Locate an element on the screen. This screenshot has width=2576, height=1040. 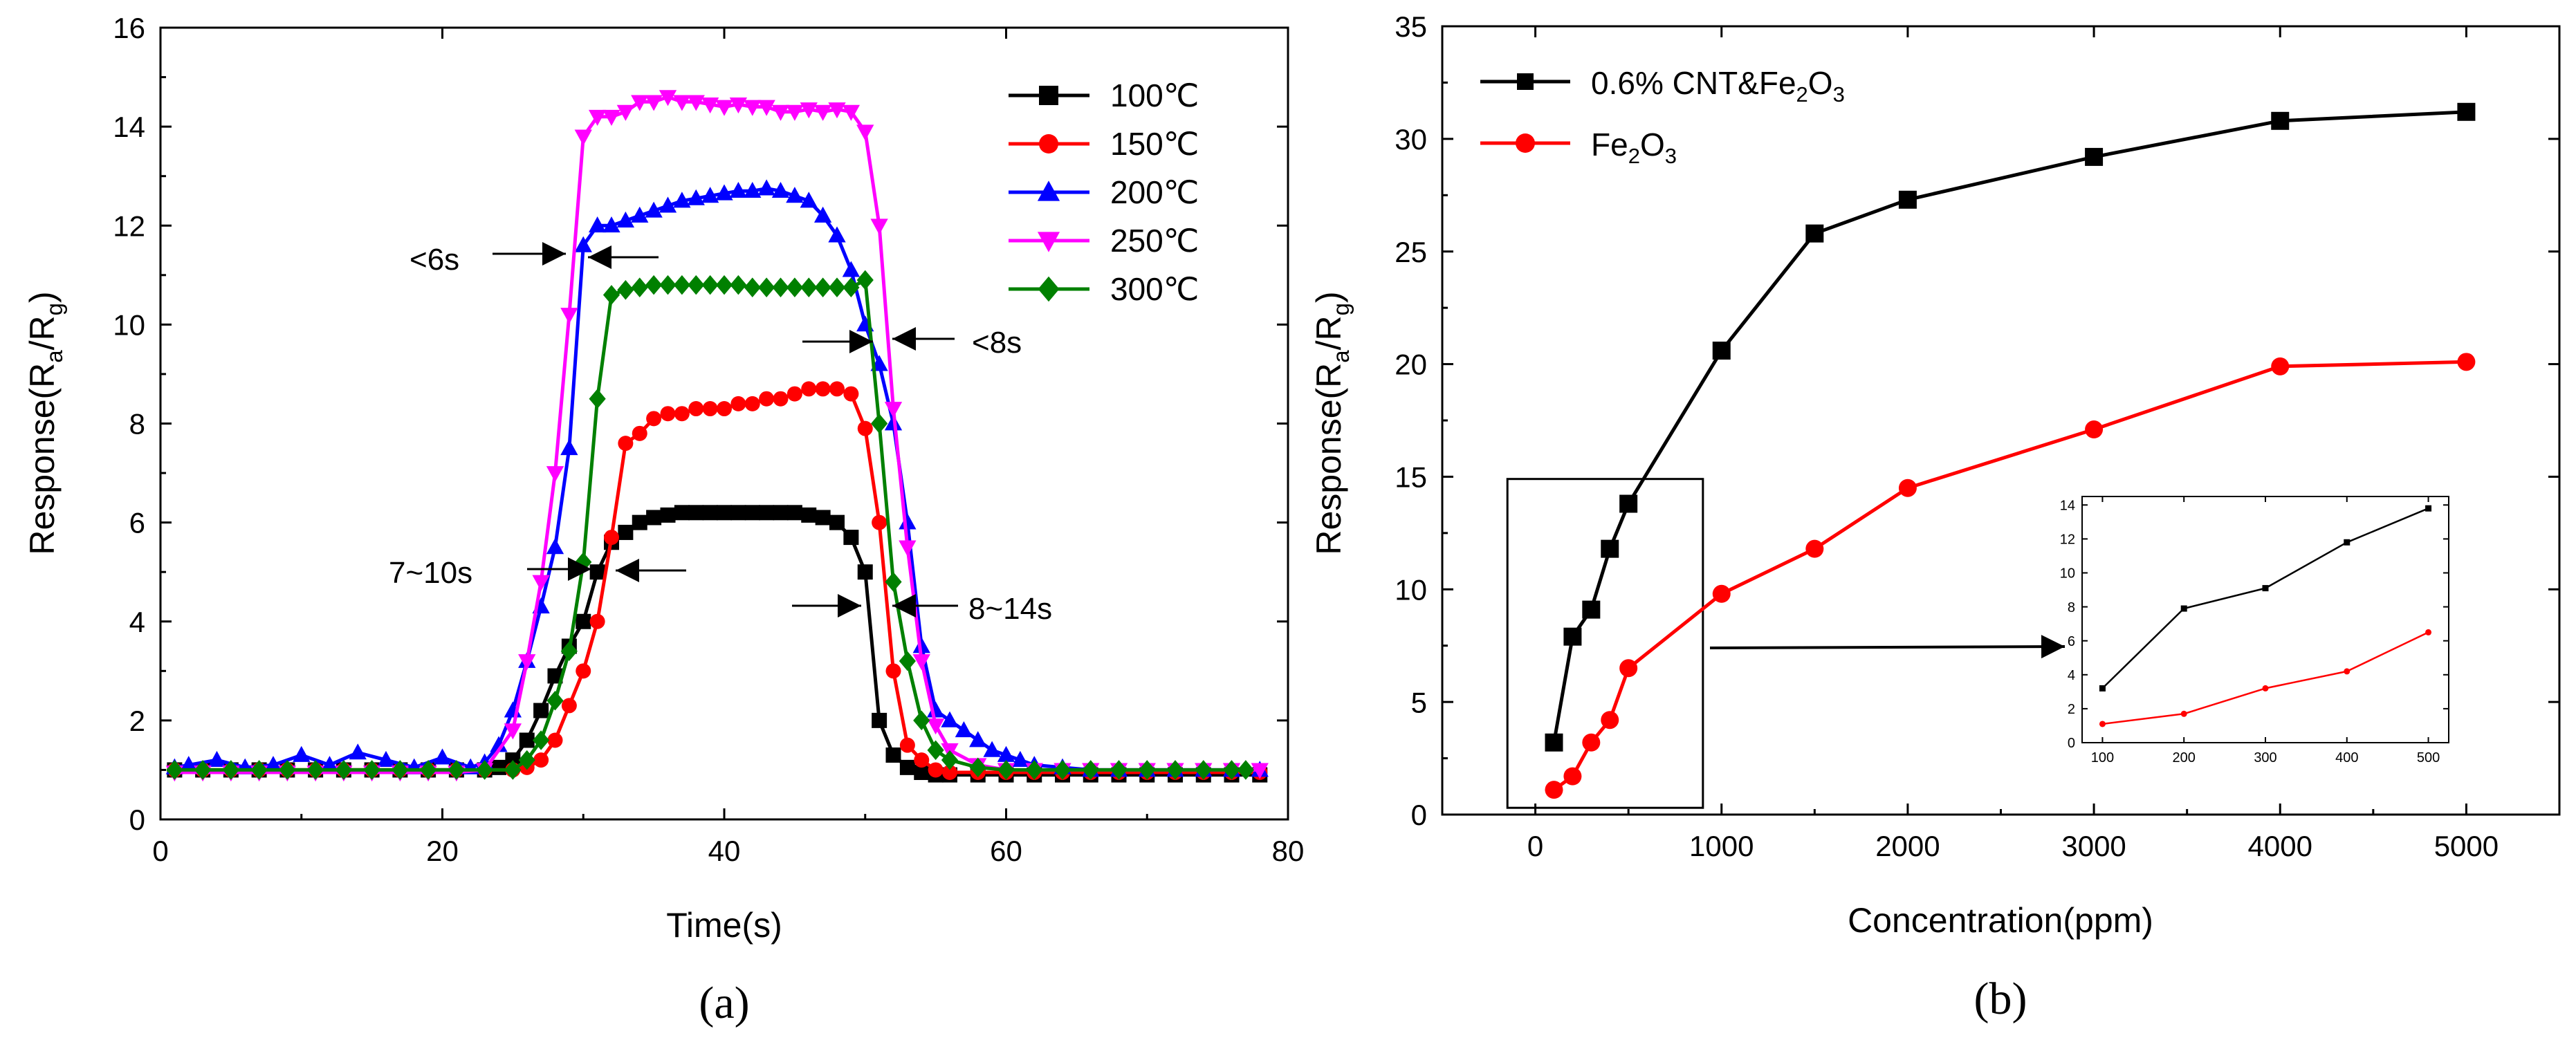
legend-label: 100℃ is located at coordinates (1154, 95).